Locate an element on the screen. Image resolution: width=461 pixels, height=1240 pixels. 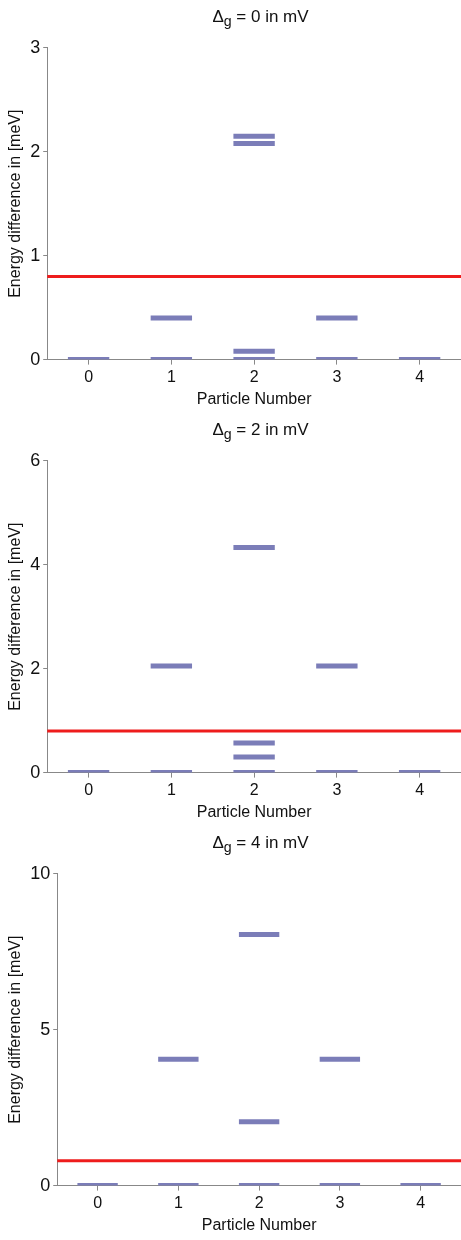
y-tick-label: 5 is located at coordinates (45, 1028).